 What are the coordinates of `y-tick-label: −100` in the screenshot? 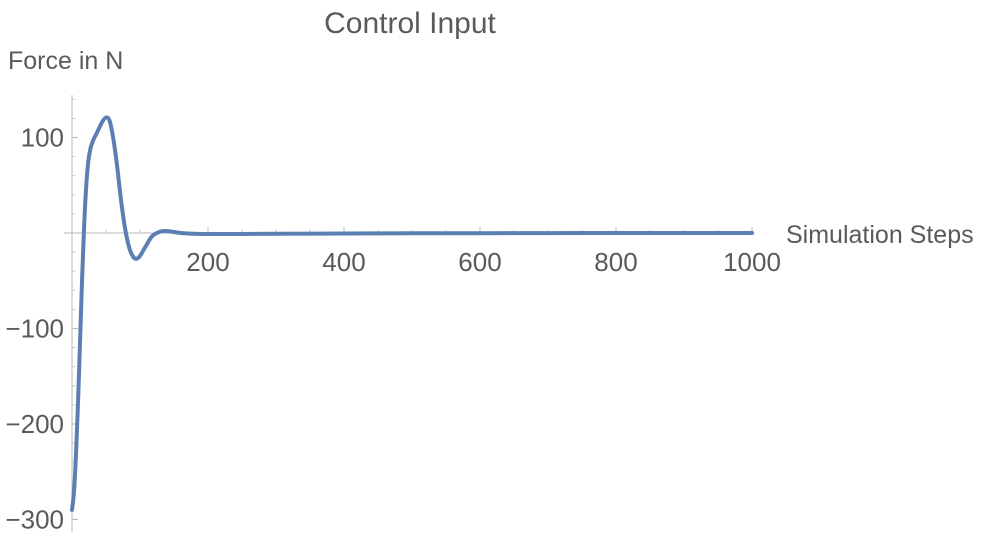 It's located at (34, 329).